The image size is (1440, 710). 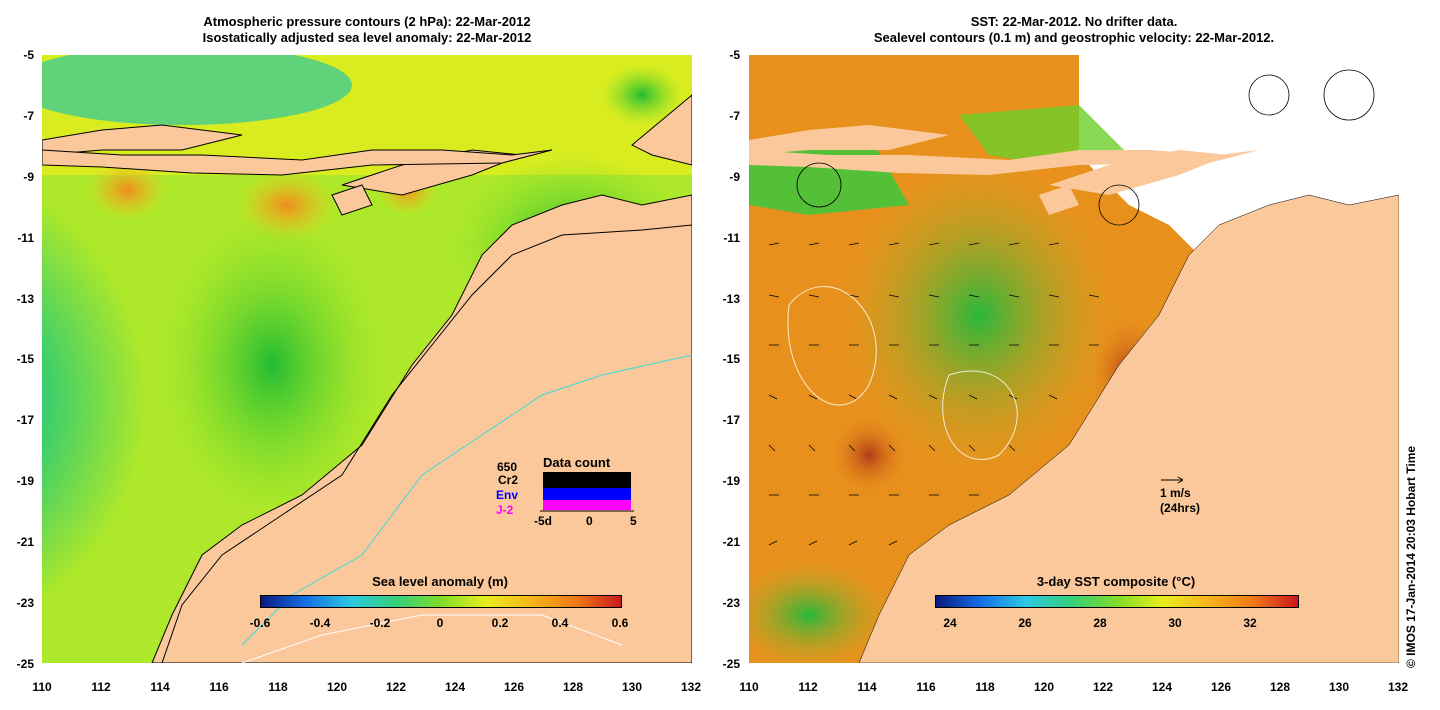 I want to click on left-colorbar-title: Sea level anomaly (m), so click(x=440, y=581).